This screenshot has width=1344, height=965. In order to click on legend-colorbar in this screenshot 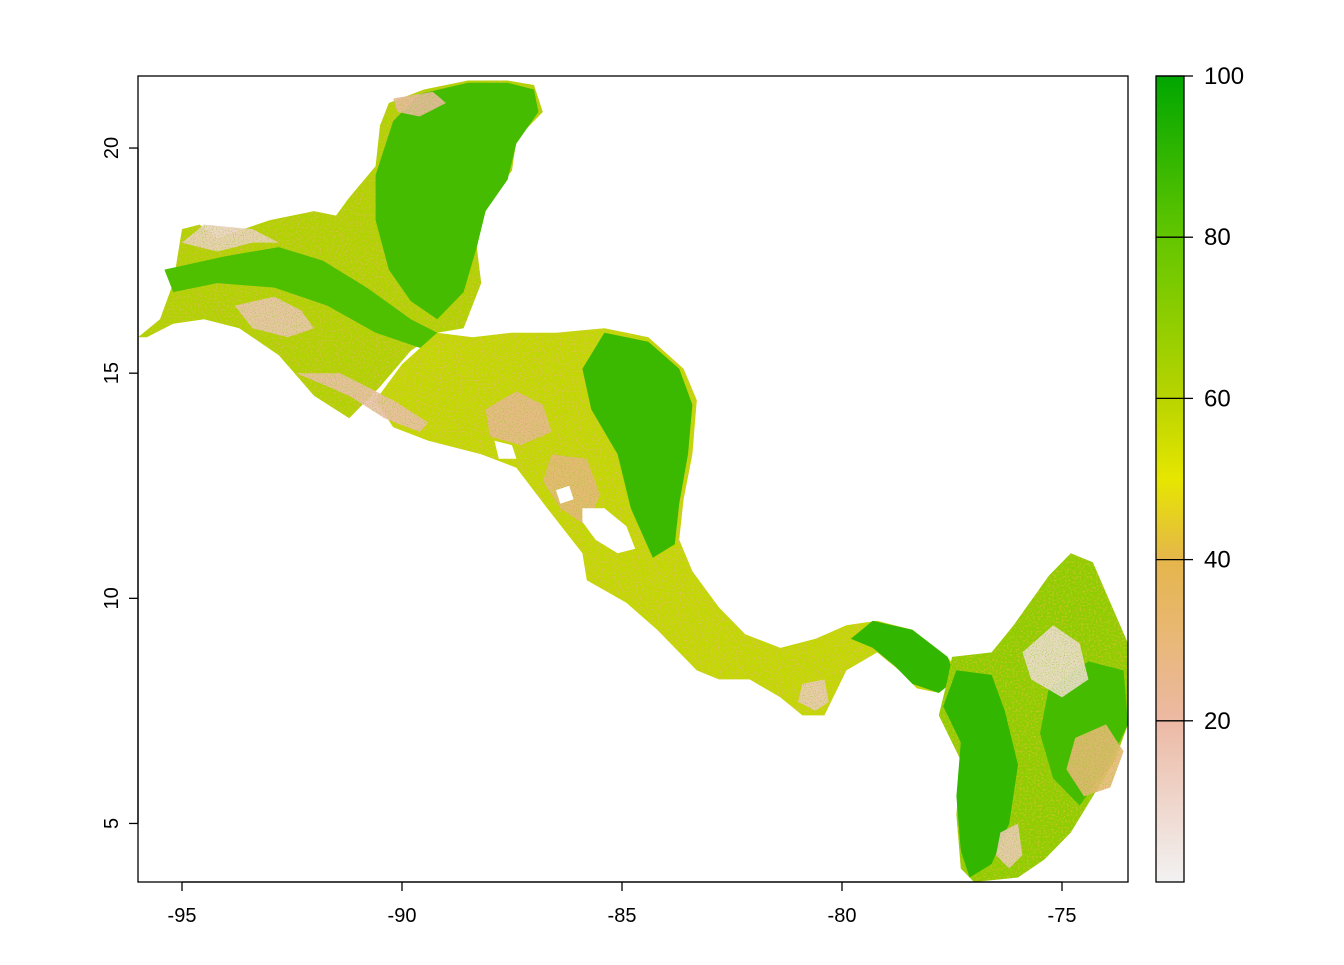, I will do `click(1170, 479)`.